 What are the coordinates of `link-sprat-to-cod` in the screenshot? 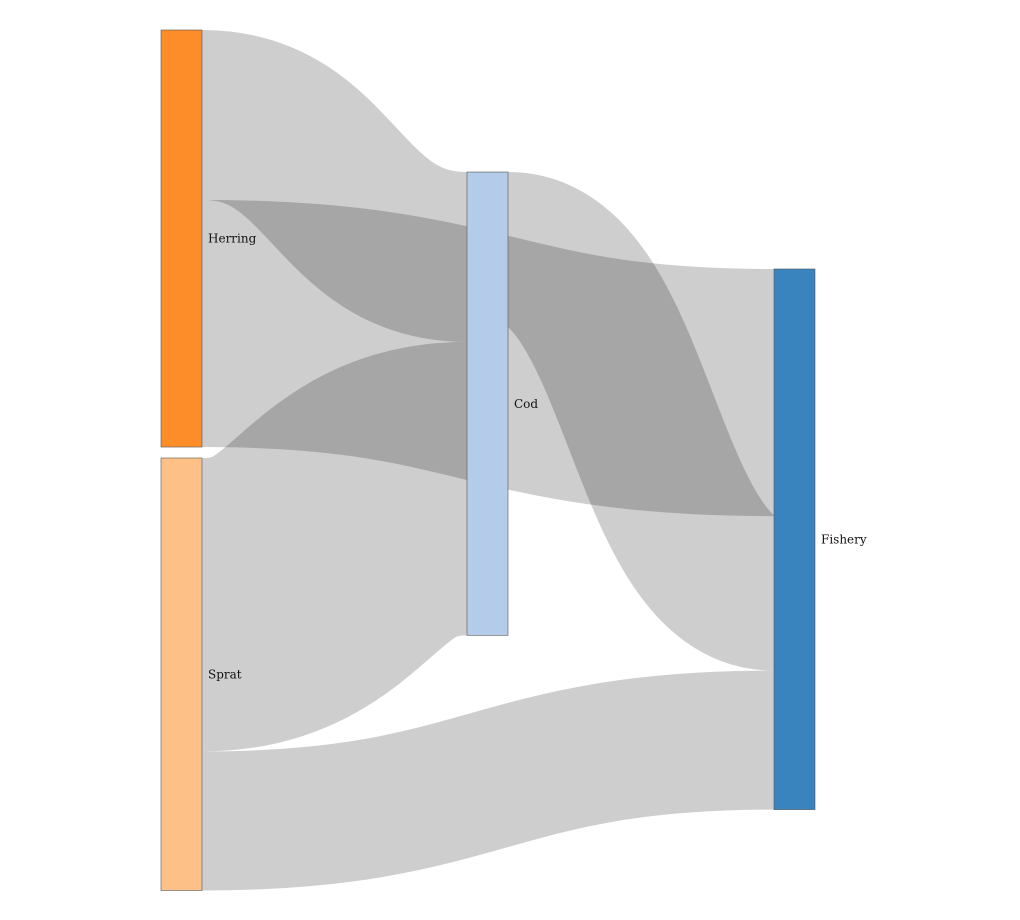 It's located at (334, 546).